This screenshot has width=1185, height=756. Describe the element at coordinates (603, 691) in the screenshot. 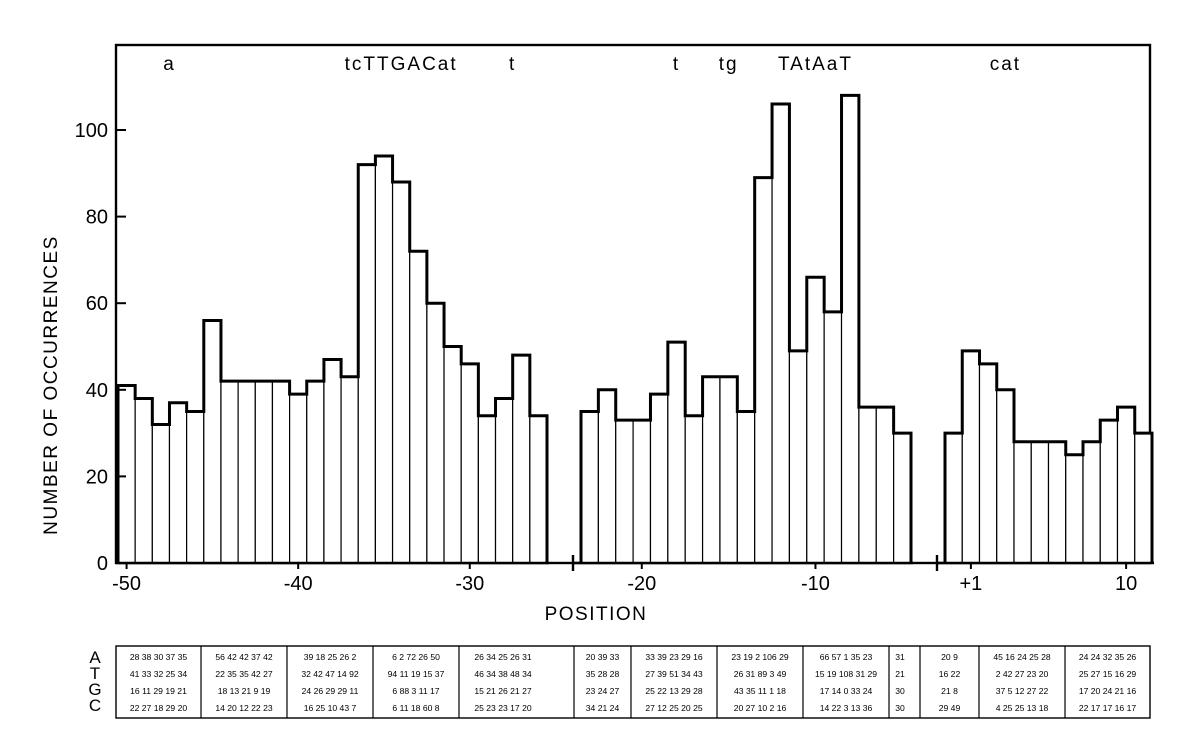

I see `table-cell: 23 24 27` at that location.